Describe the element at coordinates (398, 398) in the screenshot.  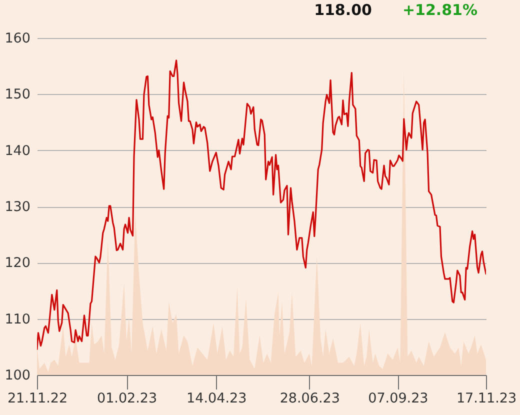
I see `x-tick-label: 07.09.23` at that location.